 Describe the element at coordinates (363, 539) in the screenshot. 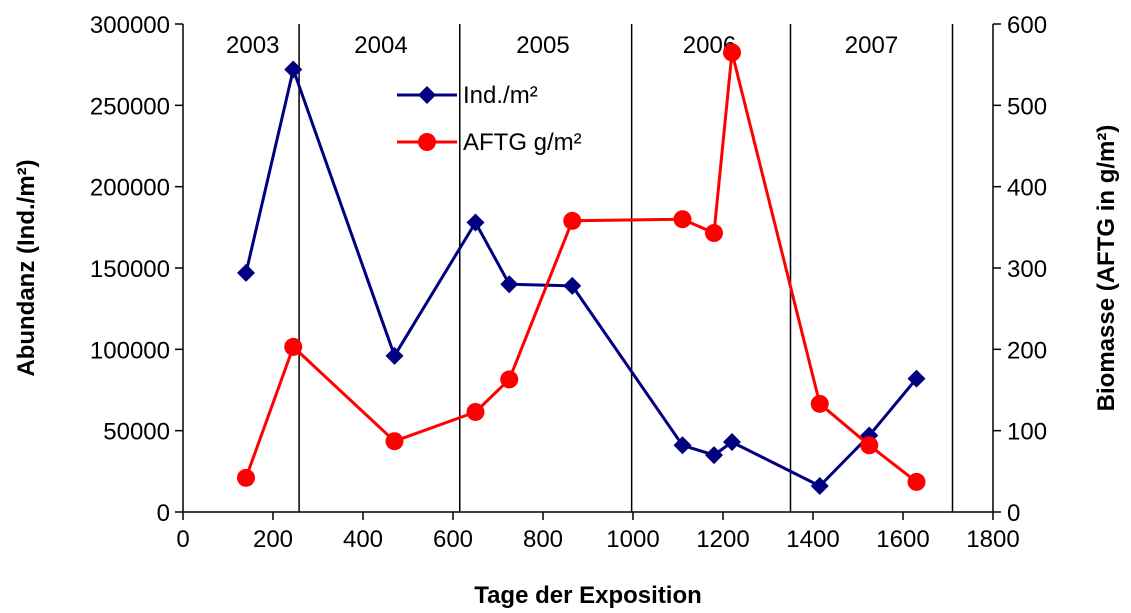

I see `x-tick-label: 400` at that location.